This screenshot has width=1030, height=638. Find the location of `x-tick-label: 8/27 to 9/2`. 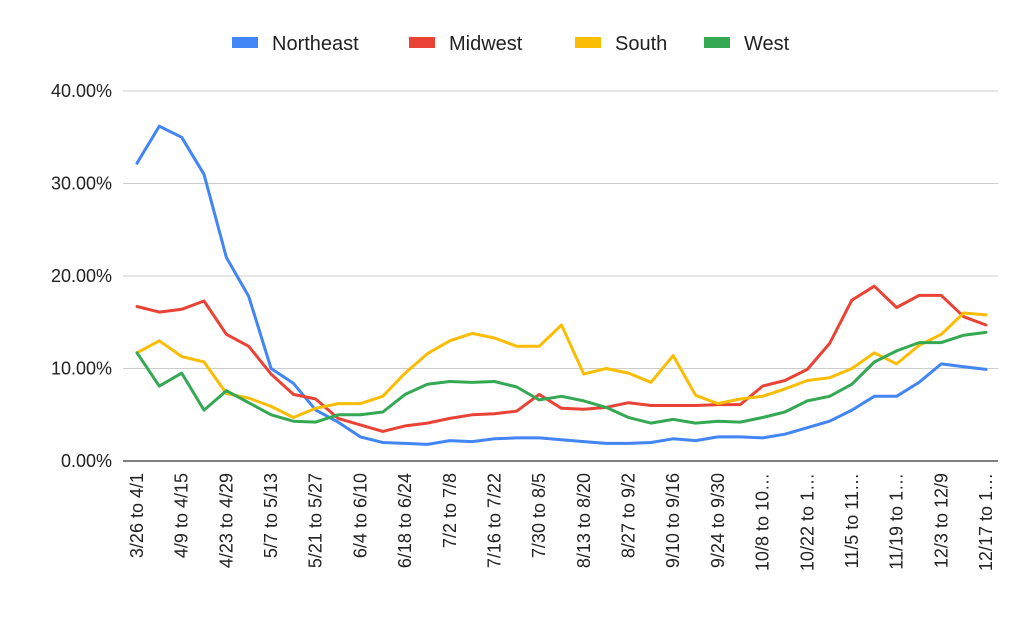

x-tick-label: 8/27 to 9/2 is located at coordinates (629, 515).